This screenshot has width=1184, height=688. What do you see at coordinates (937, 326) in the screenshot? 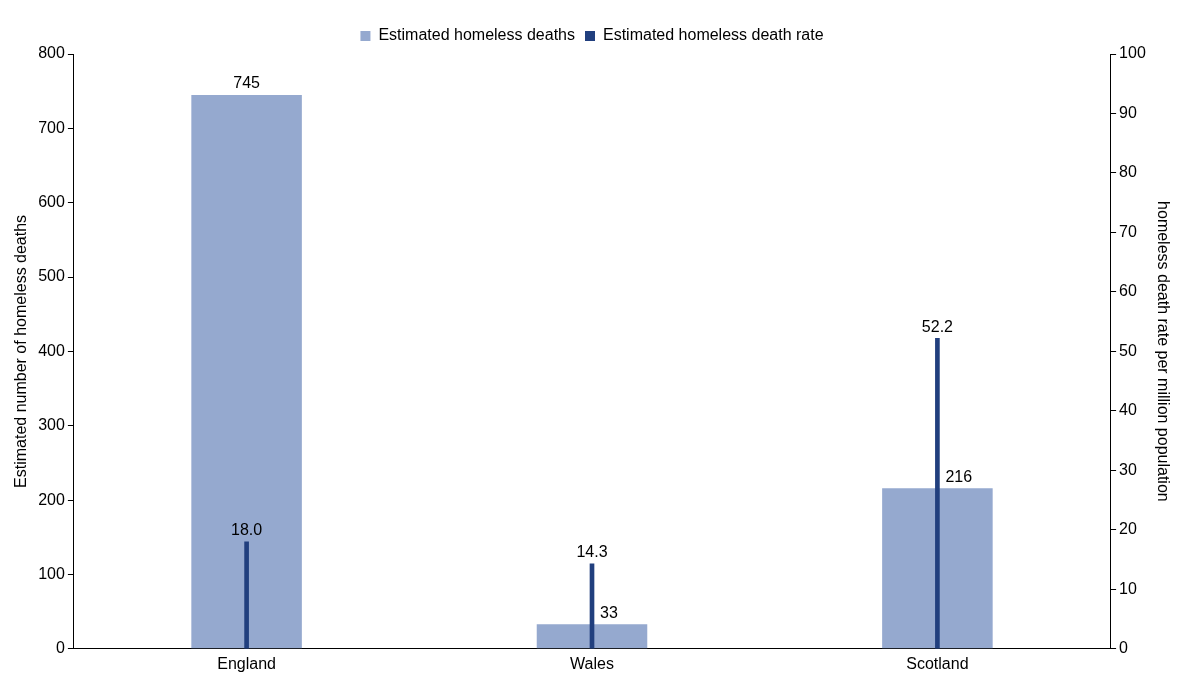
I see `data-label: 52.2` at bounding box center [937, 326].